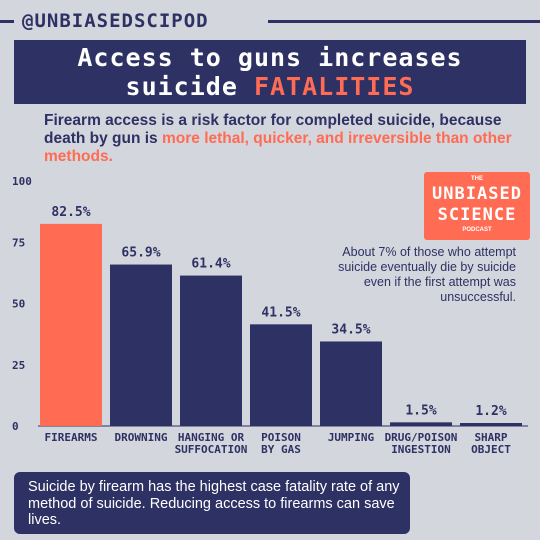 This screenshot has width=540, height=540. What do you see at coordinates (7, 21) in the screenshot?
I see `handle-divider-left` at bounding box center [7, 21].